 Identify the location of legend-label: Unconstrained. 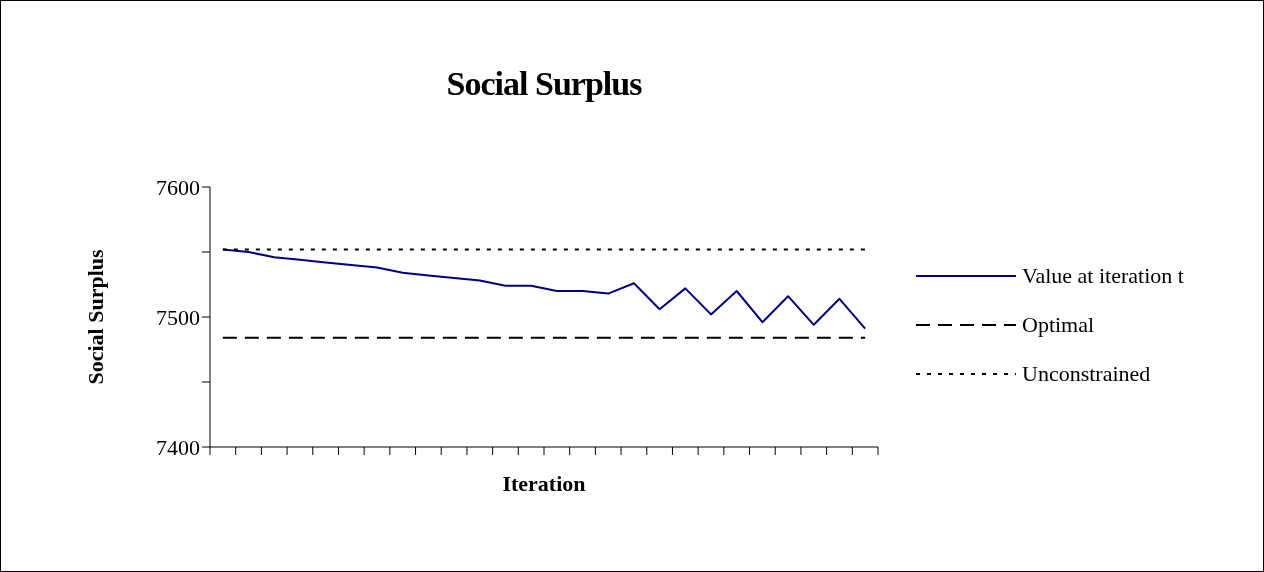
(1086, 373).